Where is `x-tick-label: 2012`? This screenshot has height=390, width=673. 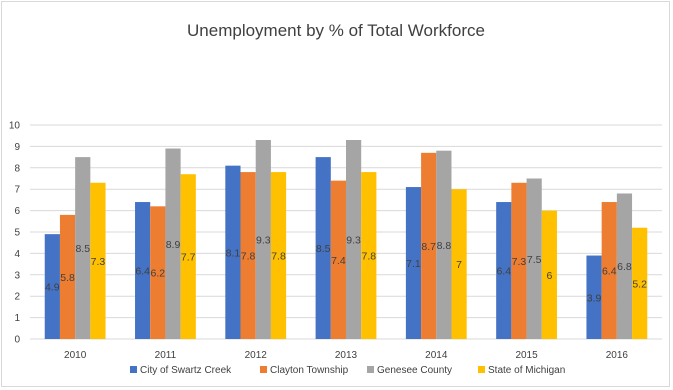 x-tick-label: 2012 is located at coordinates (256, 355).